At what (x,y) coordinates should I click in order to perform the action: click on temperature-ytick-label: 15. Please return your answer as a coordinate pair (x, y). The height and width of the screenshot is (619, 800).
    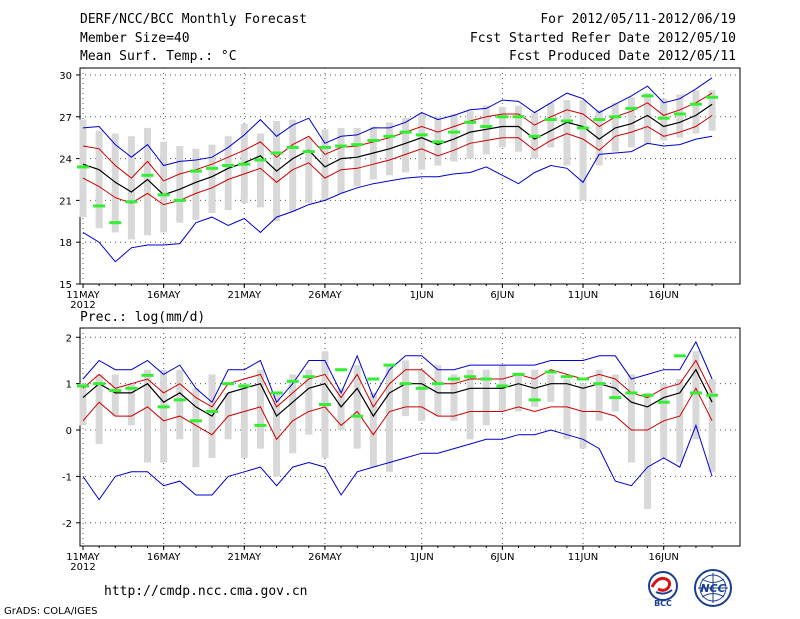
    Looking at the image, I should click on (65, 285).